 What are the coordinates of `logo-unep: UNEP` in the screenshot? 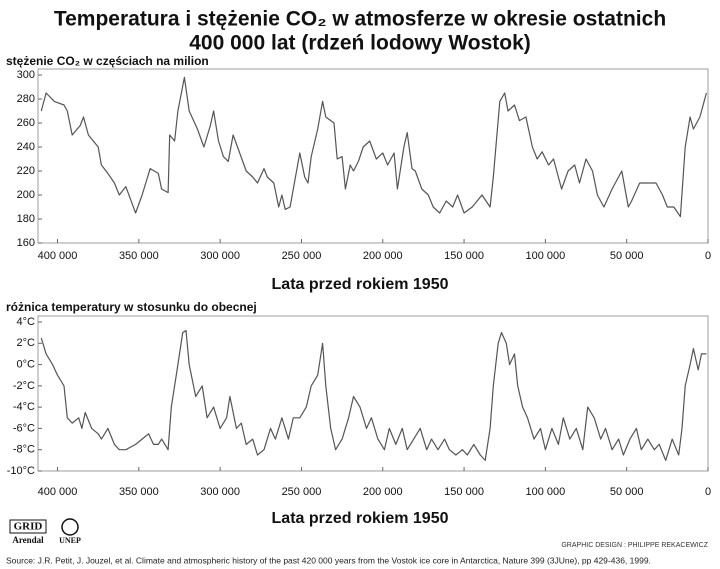 It's located at (70, 540).